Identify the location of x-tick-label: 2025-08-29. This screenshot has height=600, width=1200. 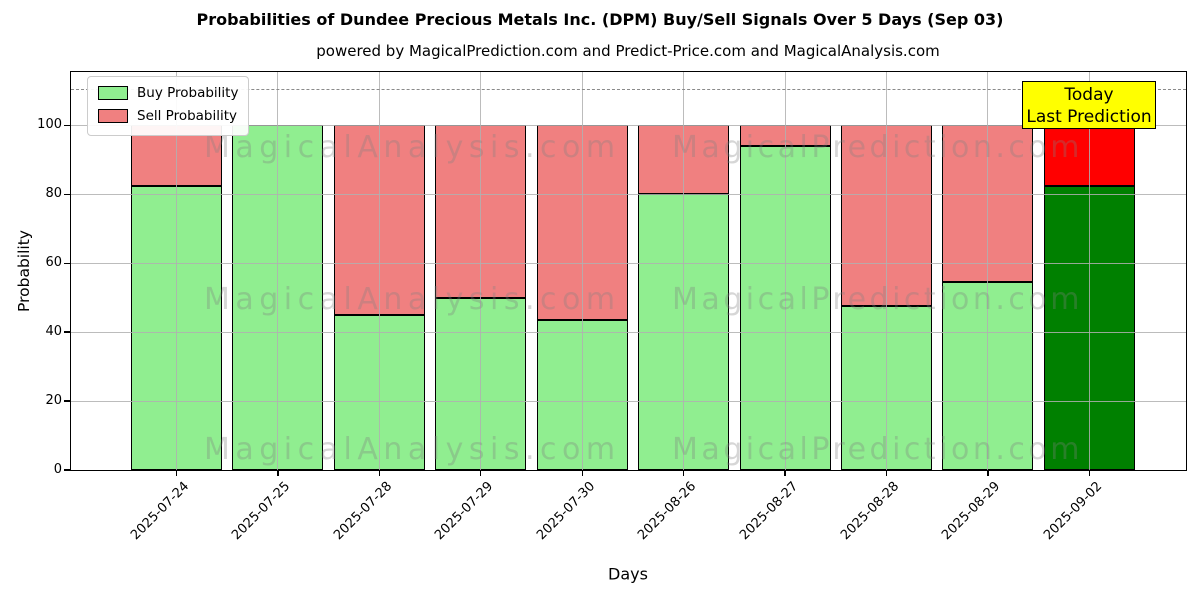
(971, 511).